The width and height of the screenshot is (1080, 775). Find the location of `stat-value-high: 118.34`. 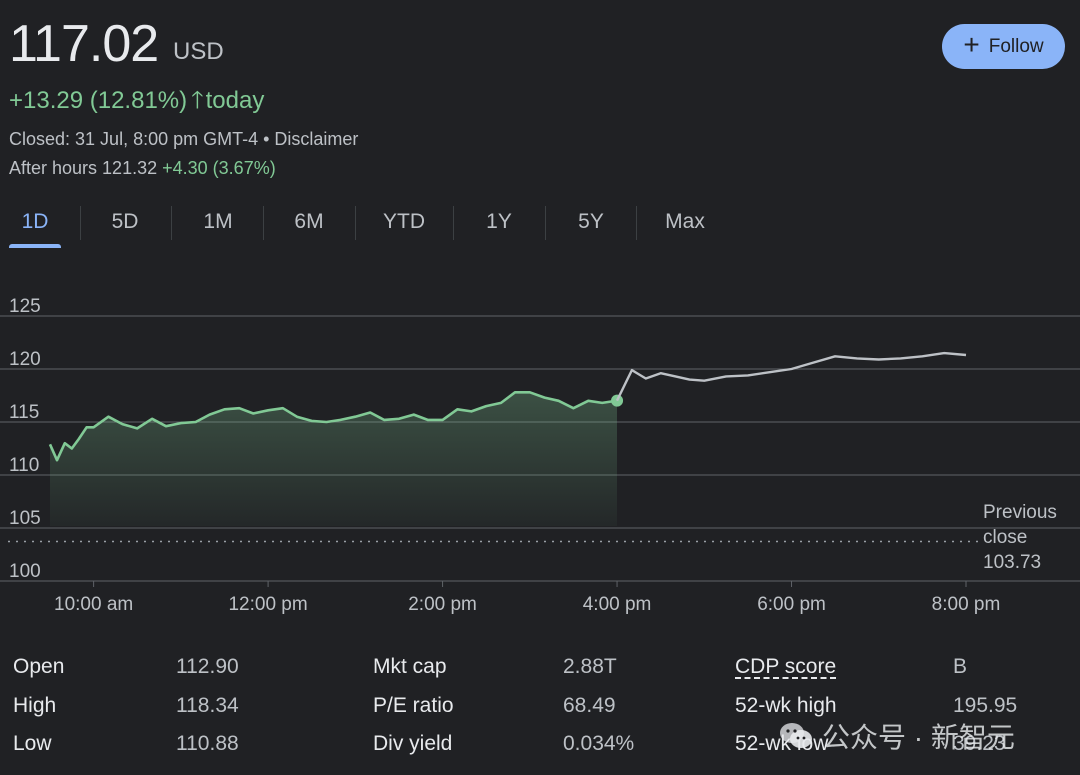

stat-value-high: 118.34 is located at coordinates (207, 705).